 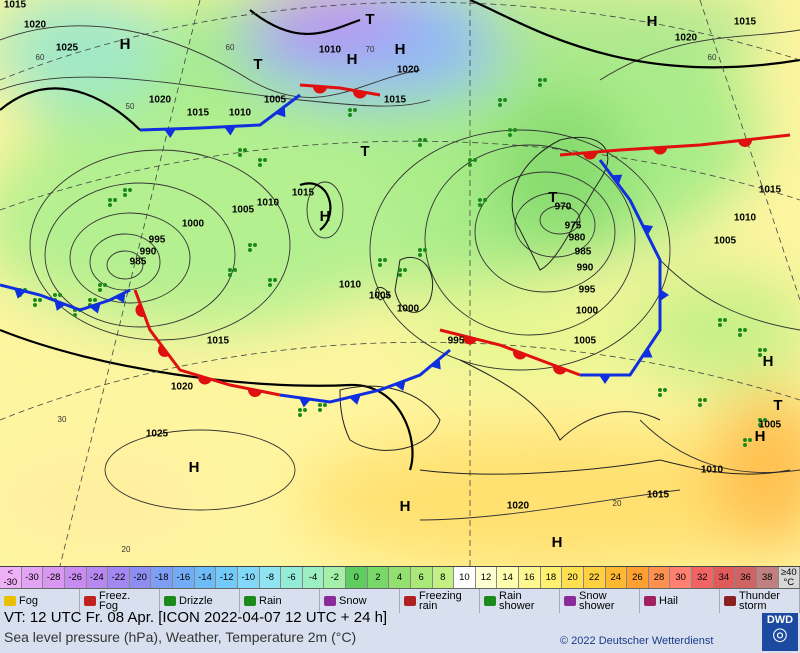 I want to click on legend-label: Freez. Fog, so click(x=115, y=601).